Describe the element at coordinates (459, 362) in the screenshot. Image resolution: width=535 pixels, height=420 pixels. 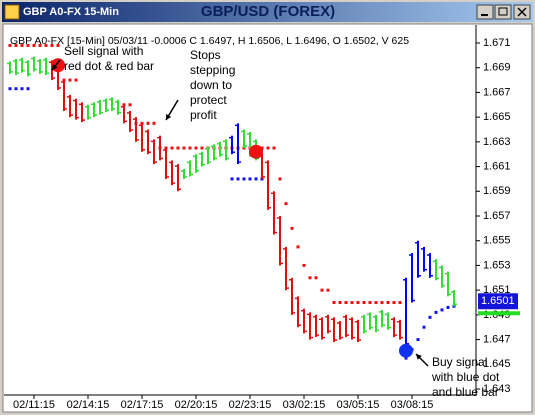
I see `annotation: Buy signal` at that location.